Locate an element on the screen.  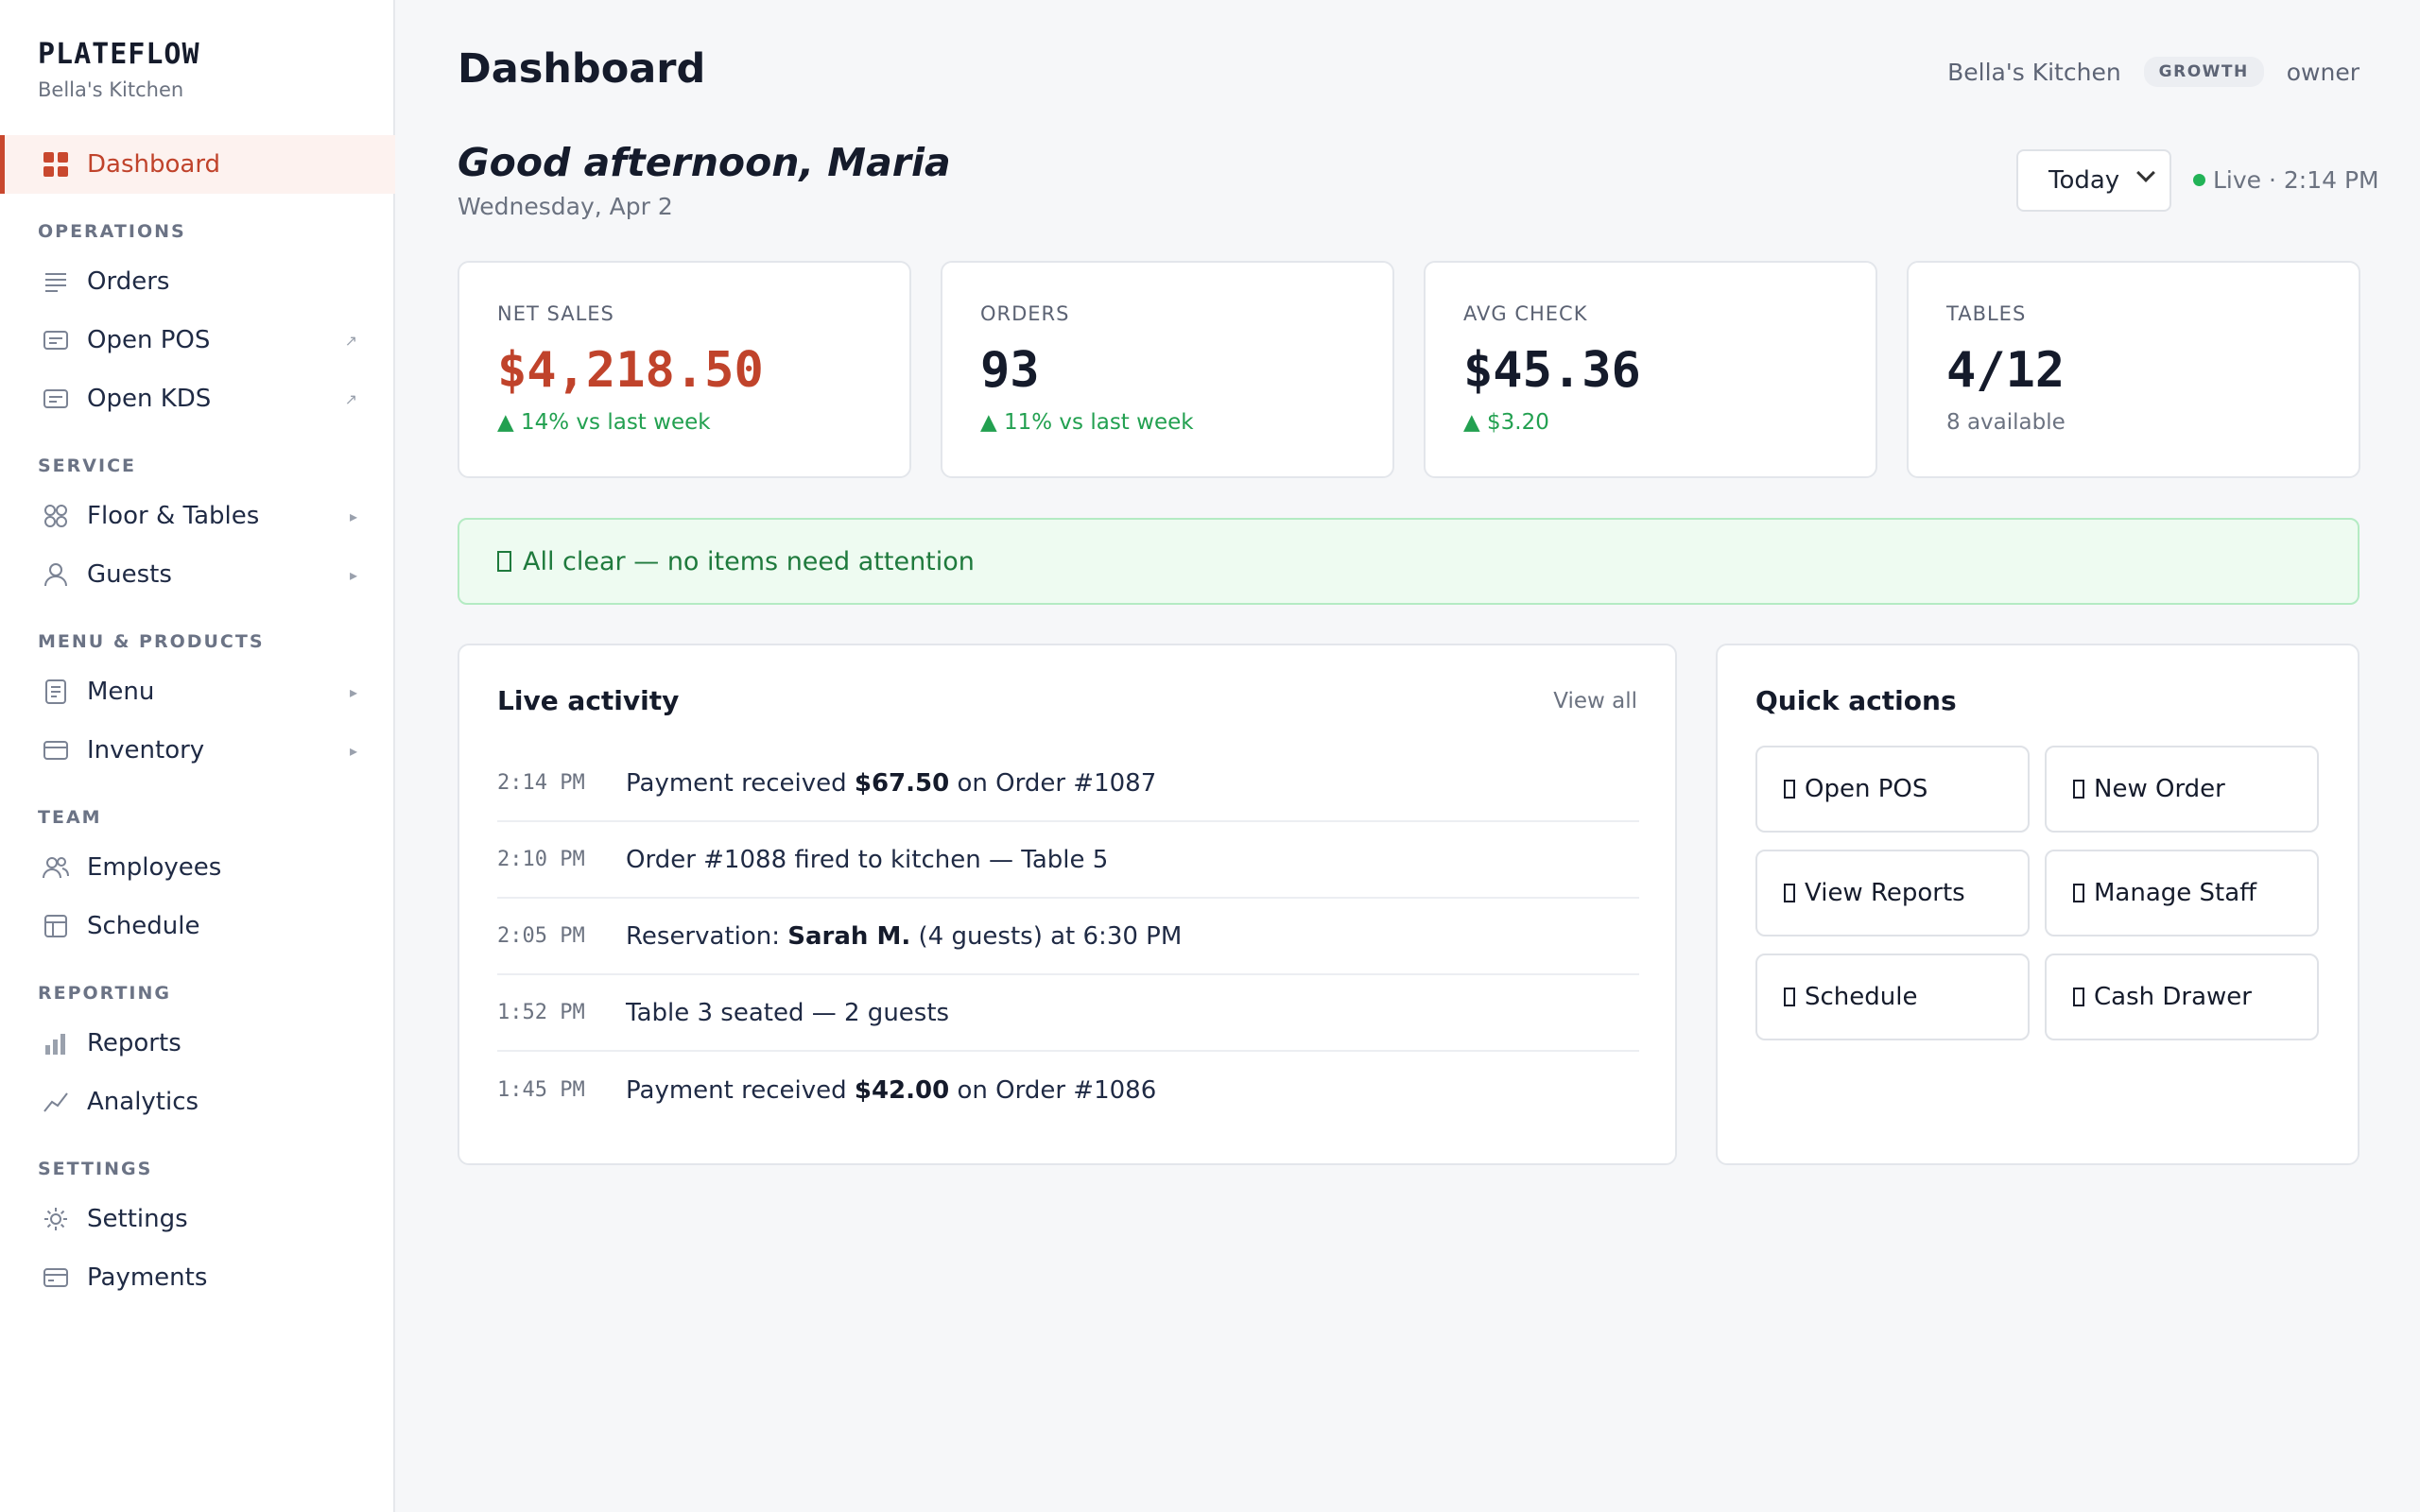
sidebar-item-inventory: Inventory ▸ is located at coordinates (197, 750).